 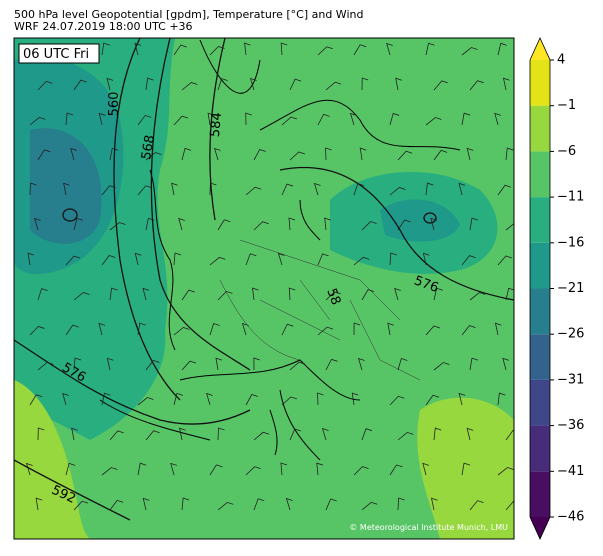 I want to click on subtitle-line: WRF 24.07.2019 18:00 UTC +36, so click(x=103, y=26).